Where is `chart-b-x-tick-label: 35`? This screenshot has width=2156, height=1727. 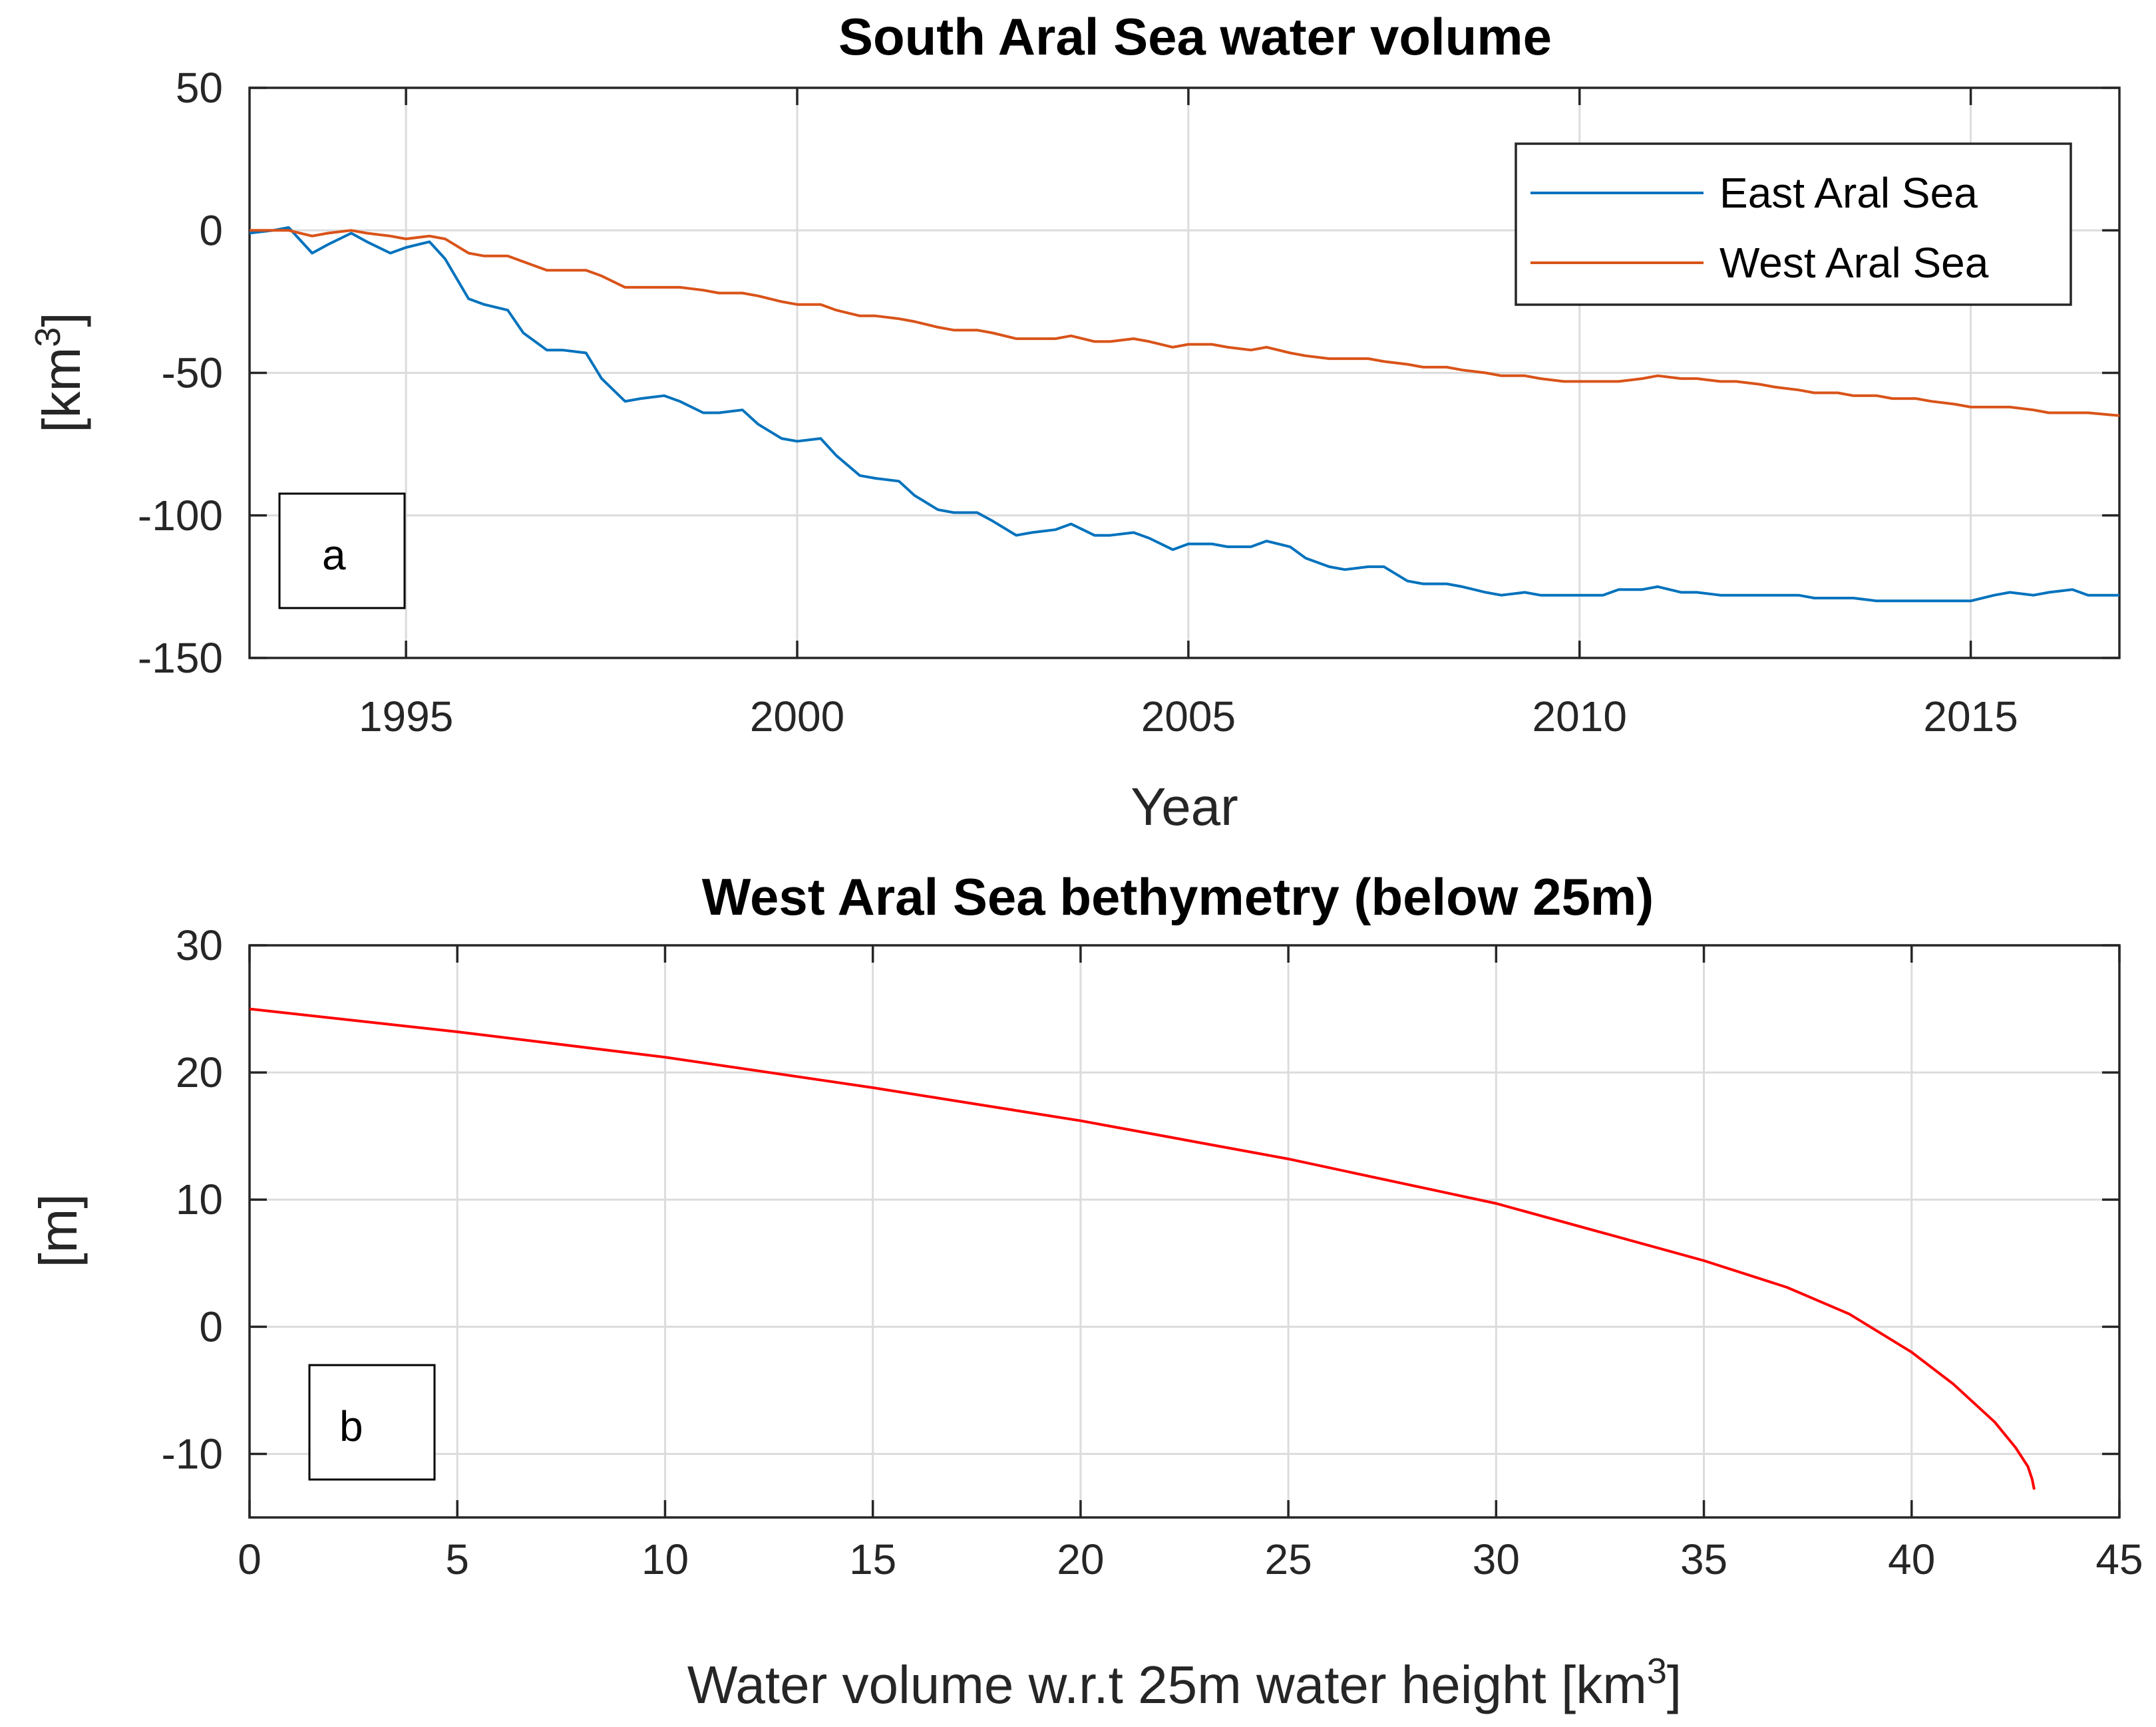
chart-b-x-tick-label: 35 is located at coordinates (1703, 1559).